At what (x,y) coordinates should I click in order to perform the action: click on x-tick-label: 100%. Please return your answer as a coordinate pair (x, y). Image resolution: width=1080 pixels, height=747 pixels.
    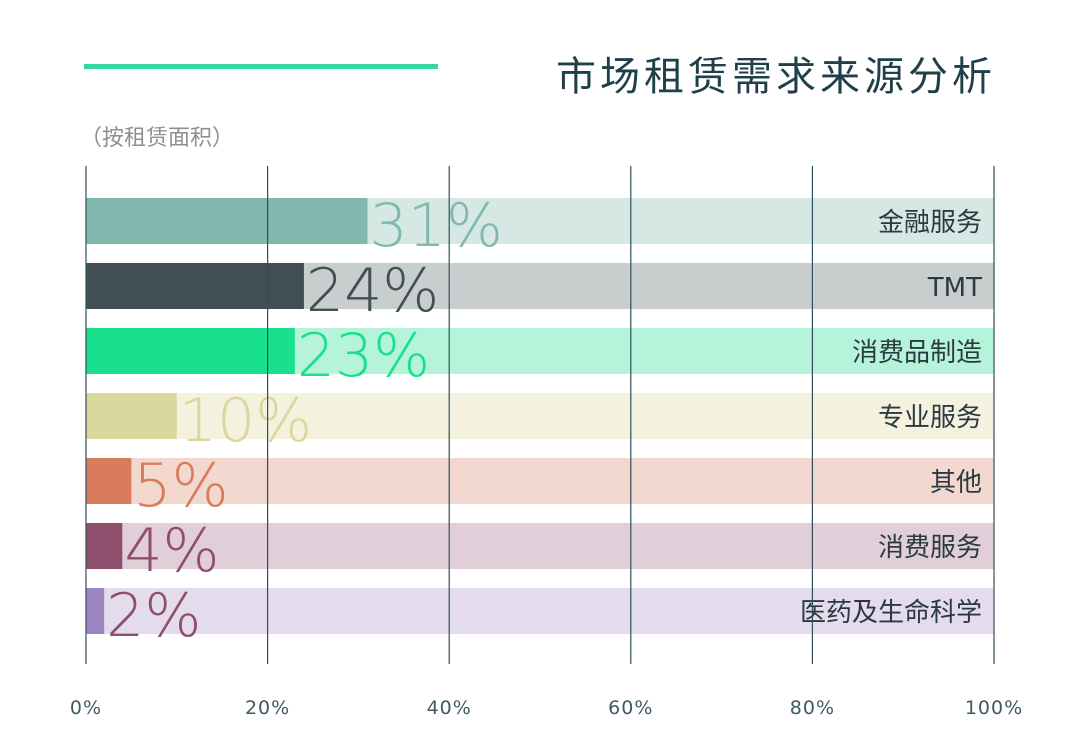
    Looking at the image, I should click on (994, 708).